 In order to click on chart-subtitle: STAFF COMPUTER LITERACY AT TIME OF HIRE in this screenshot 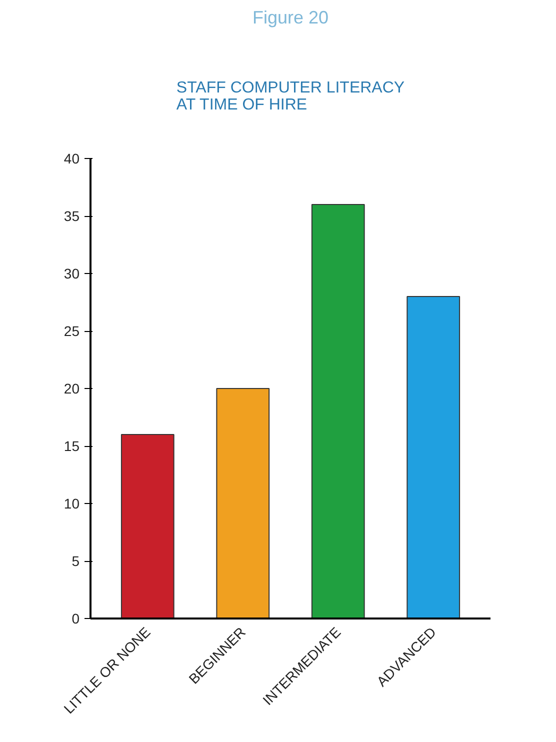, I will do `click(290, 97)`.